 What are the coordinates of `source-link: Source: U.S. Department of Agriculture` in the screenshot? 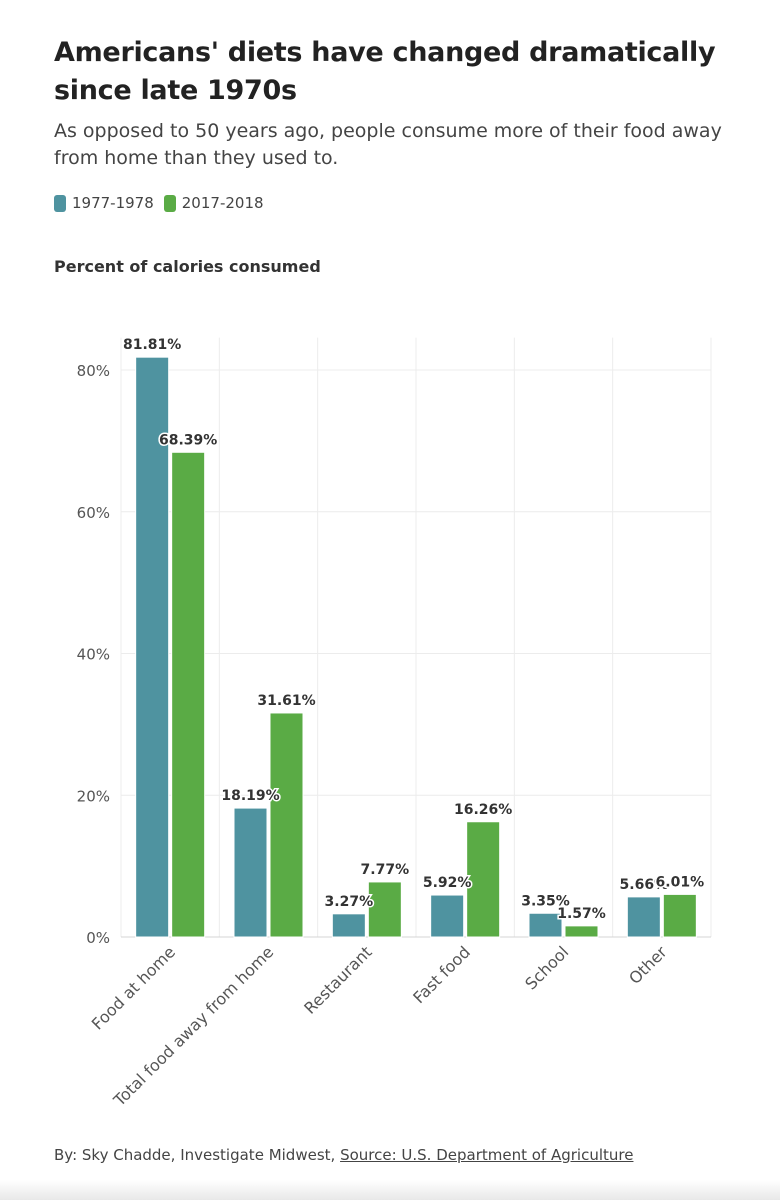 It's located at (487, 1155).